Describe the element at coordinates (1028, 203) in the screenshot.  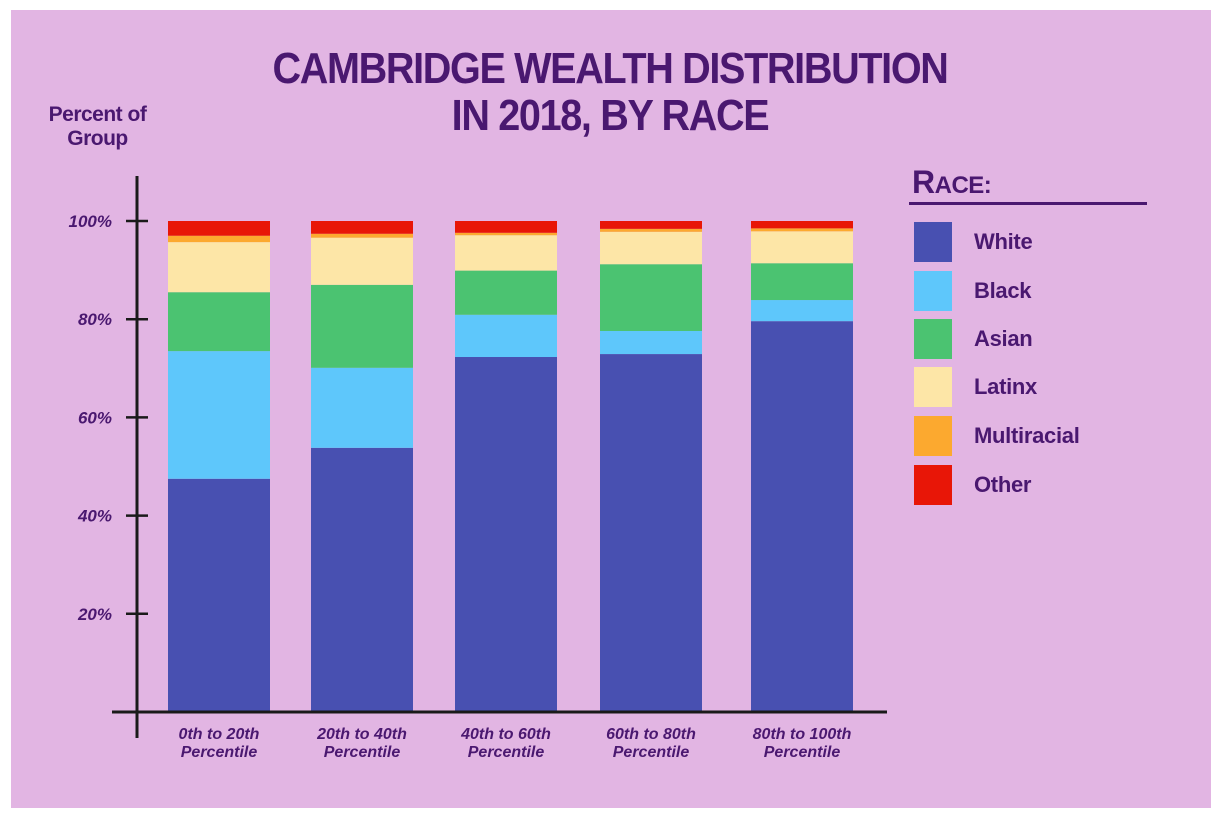
I see `legend-title-underline` at that location.